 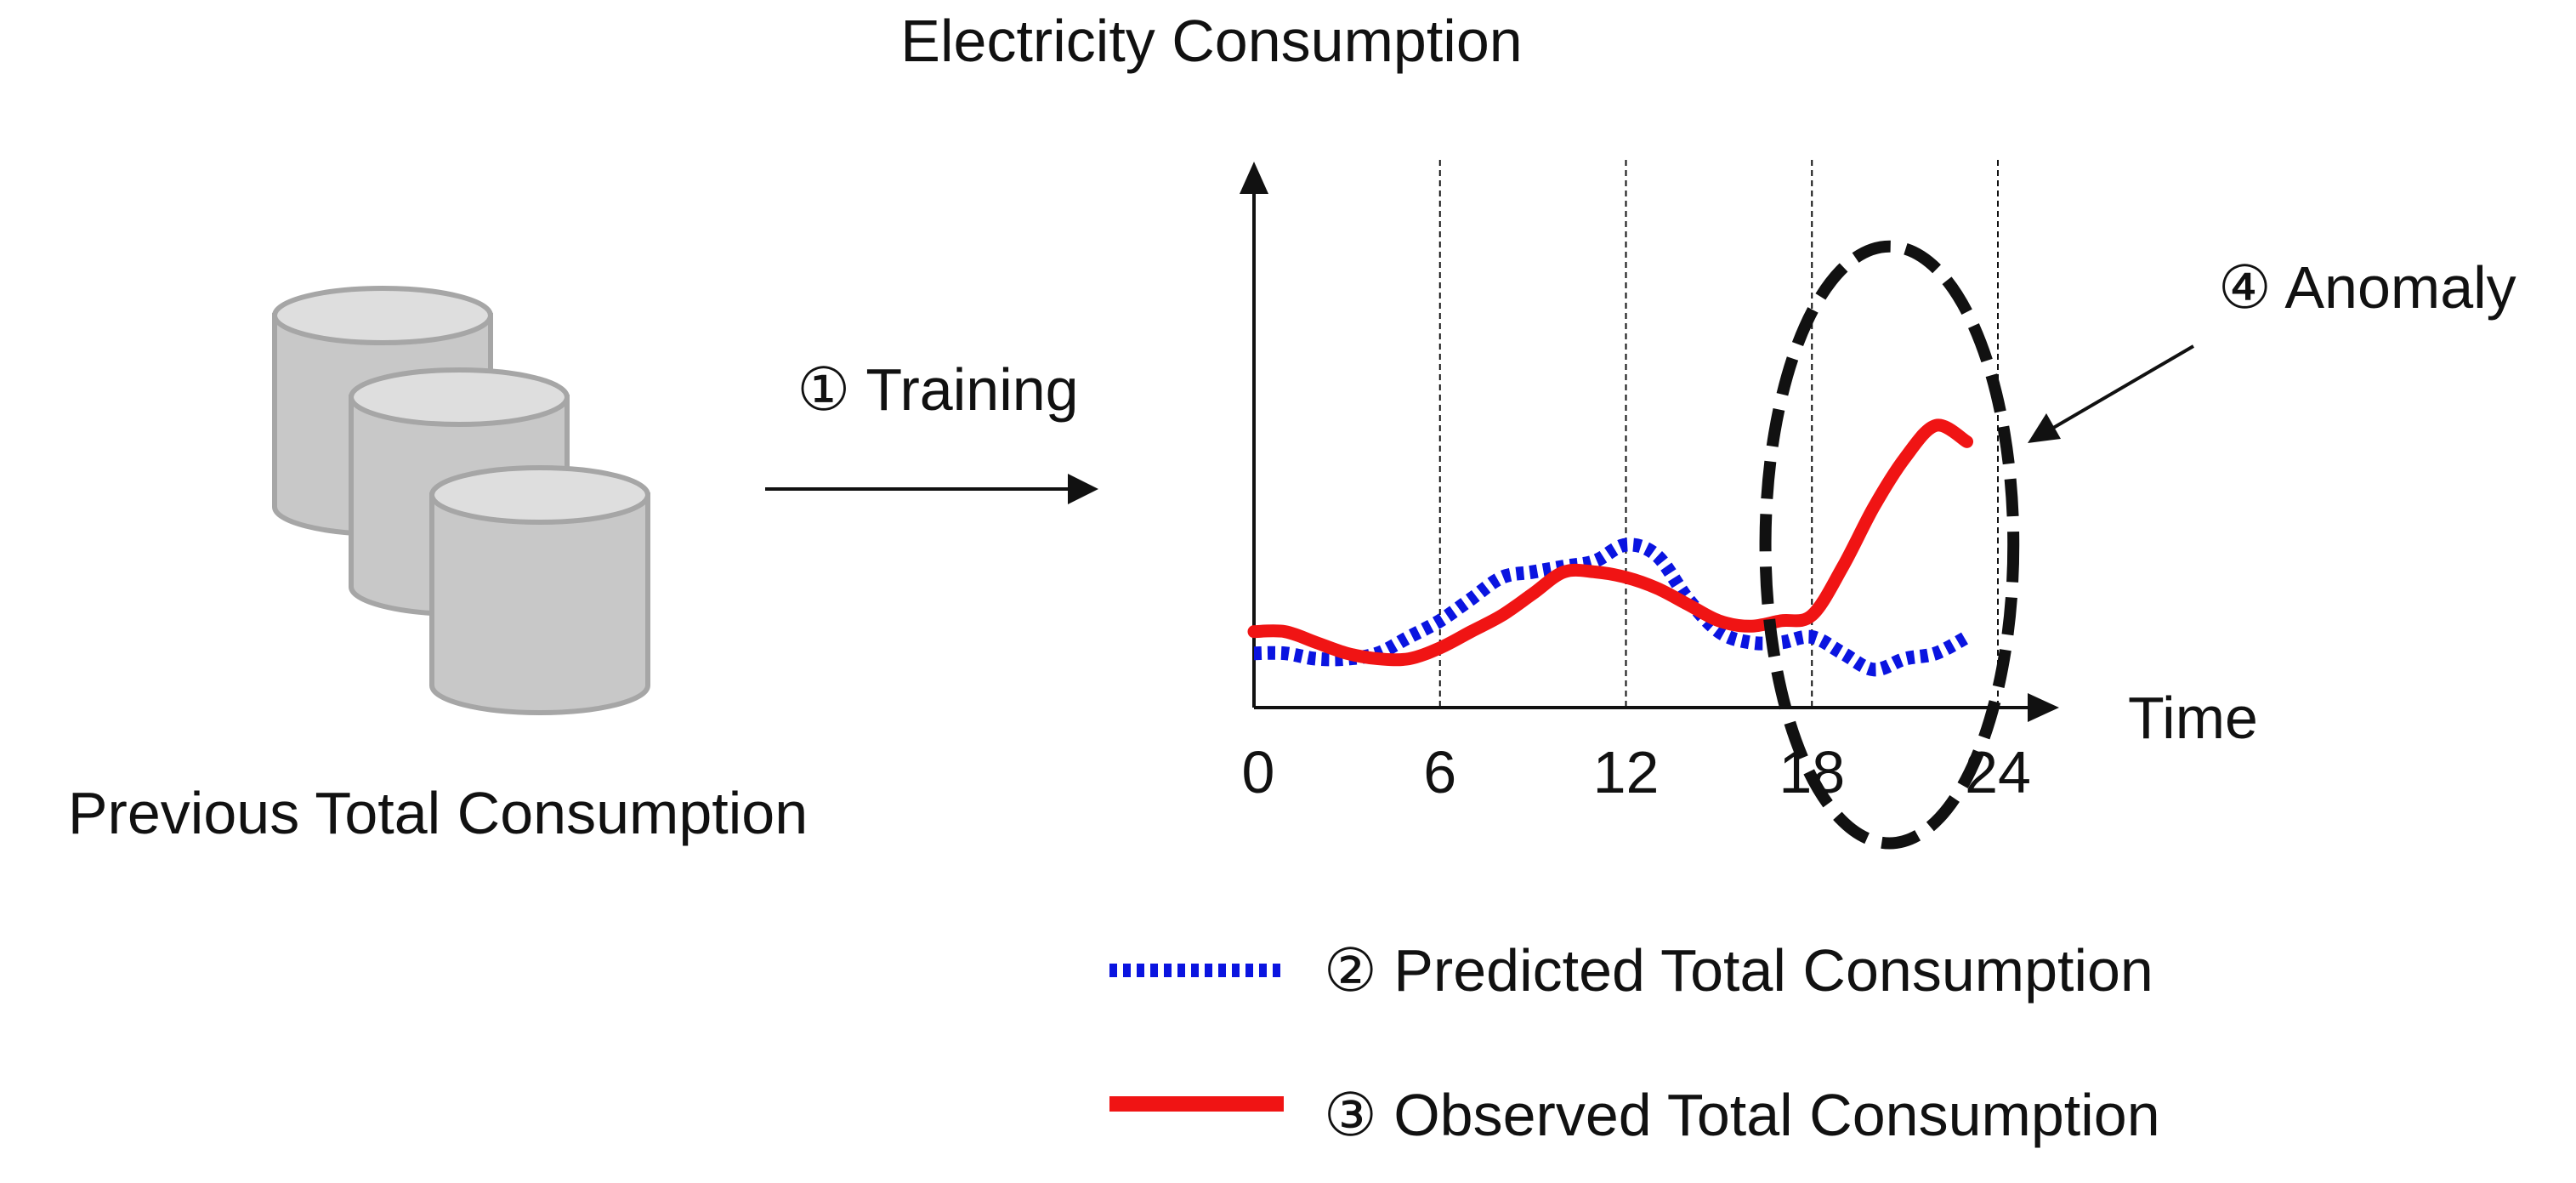 What do you see at coordinates (1742, 1115) in the screenshot?
I see `legend-observed-label: ③ Observed Total Consumption` at bounding box center [1742, 1115].